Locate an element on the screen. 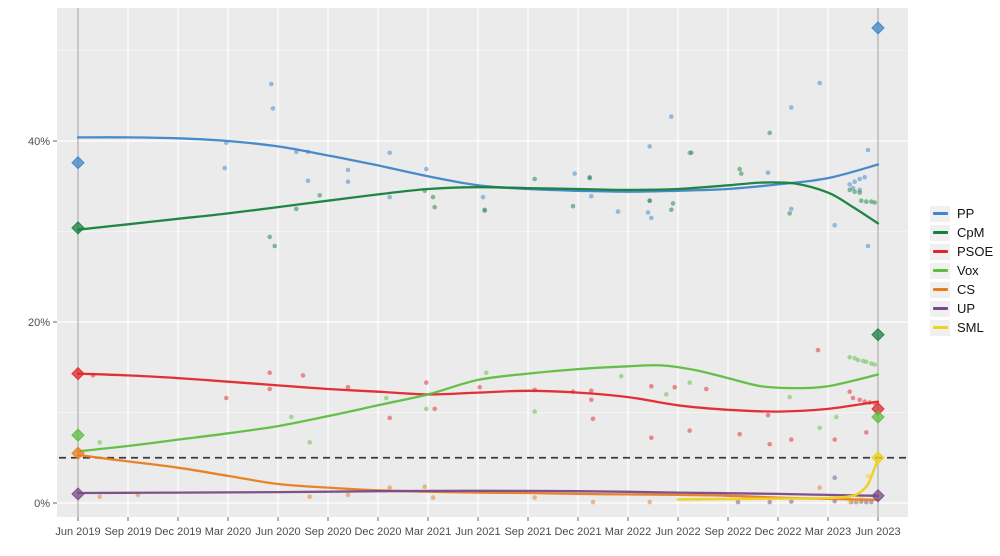 The image size is (1000, 556). election-marker-psoe is located at coordinates (78, 373).